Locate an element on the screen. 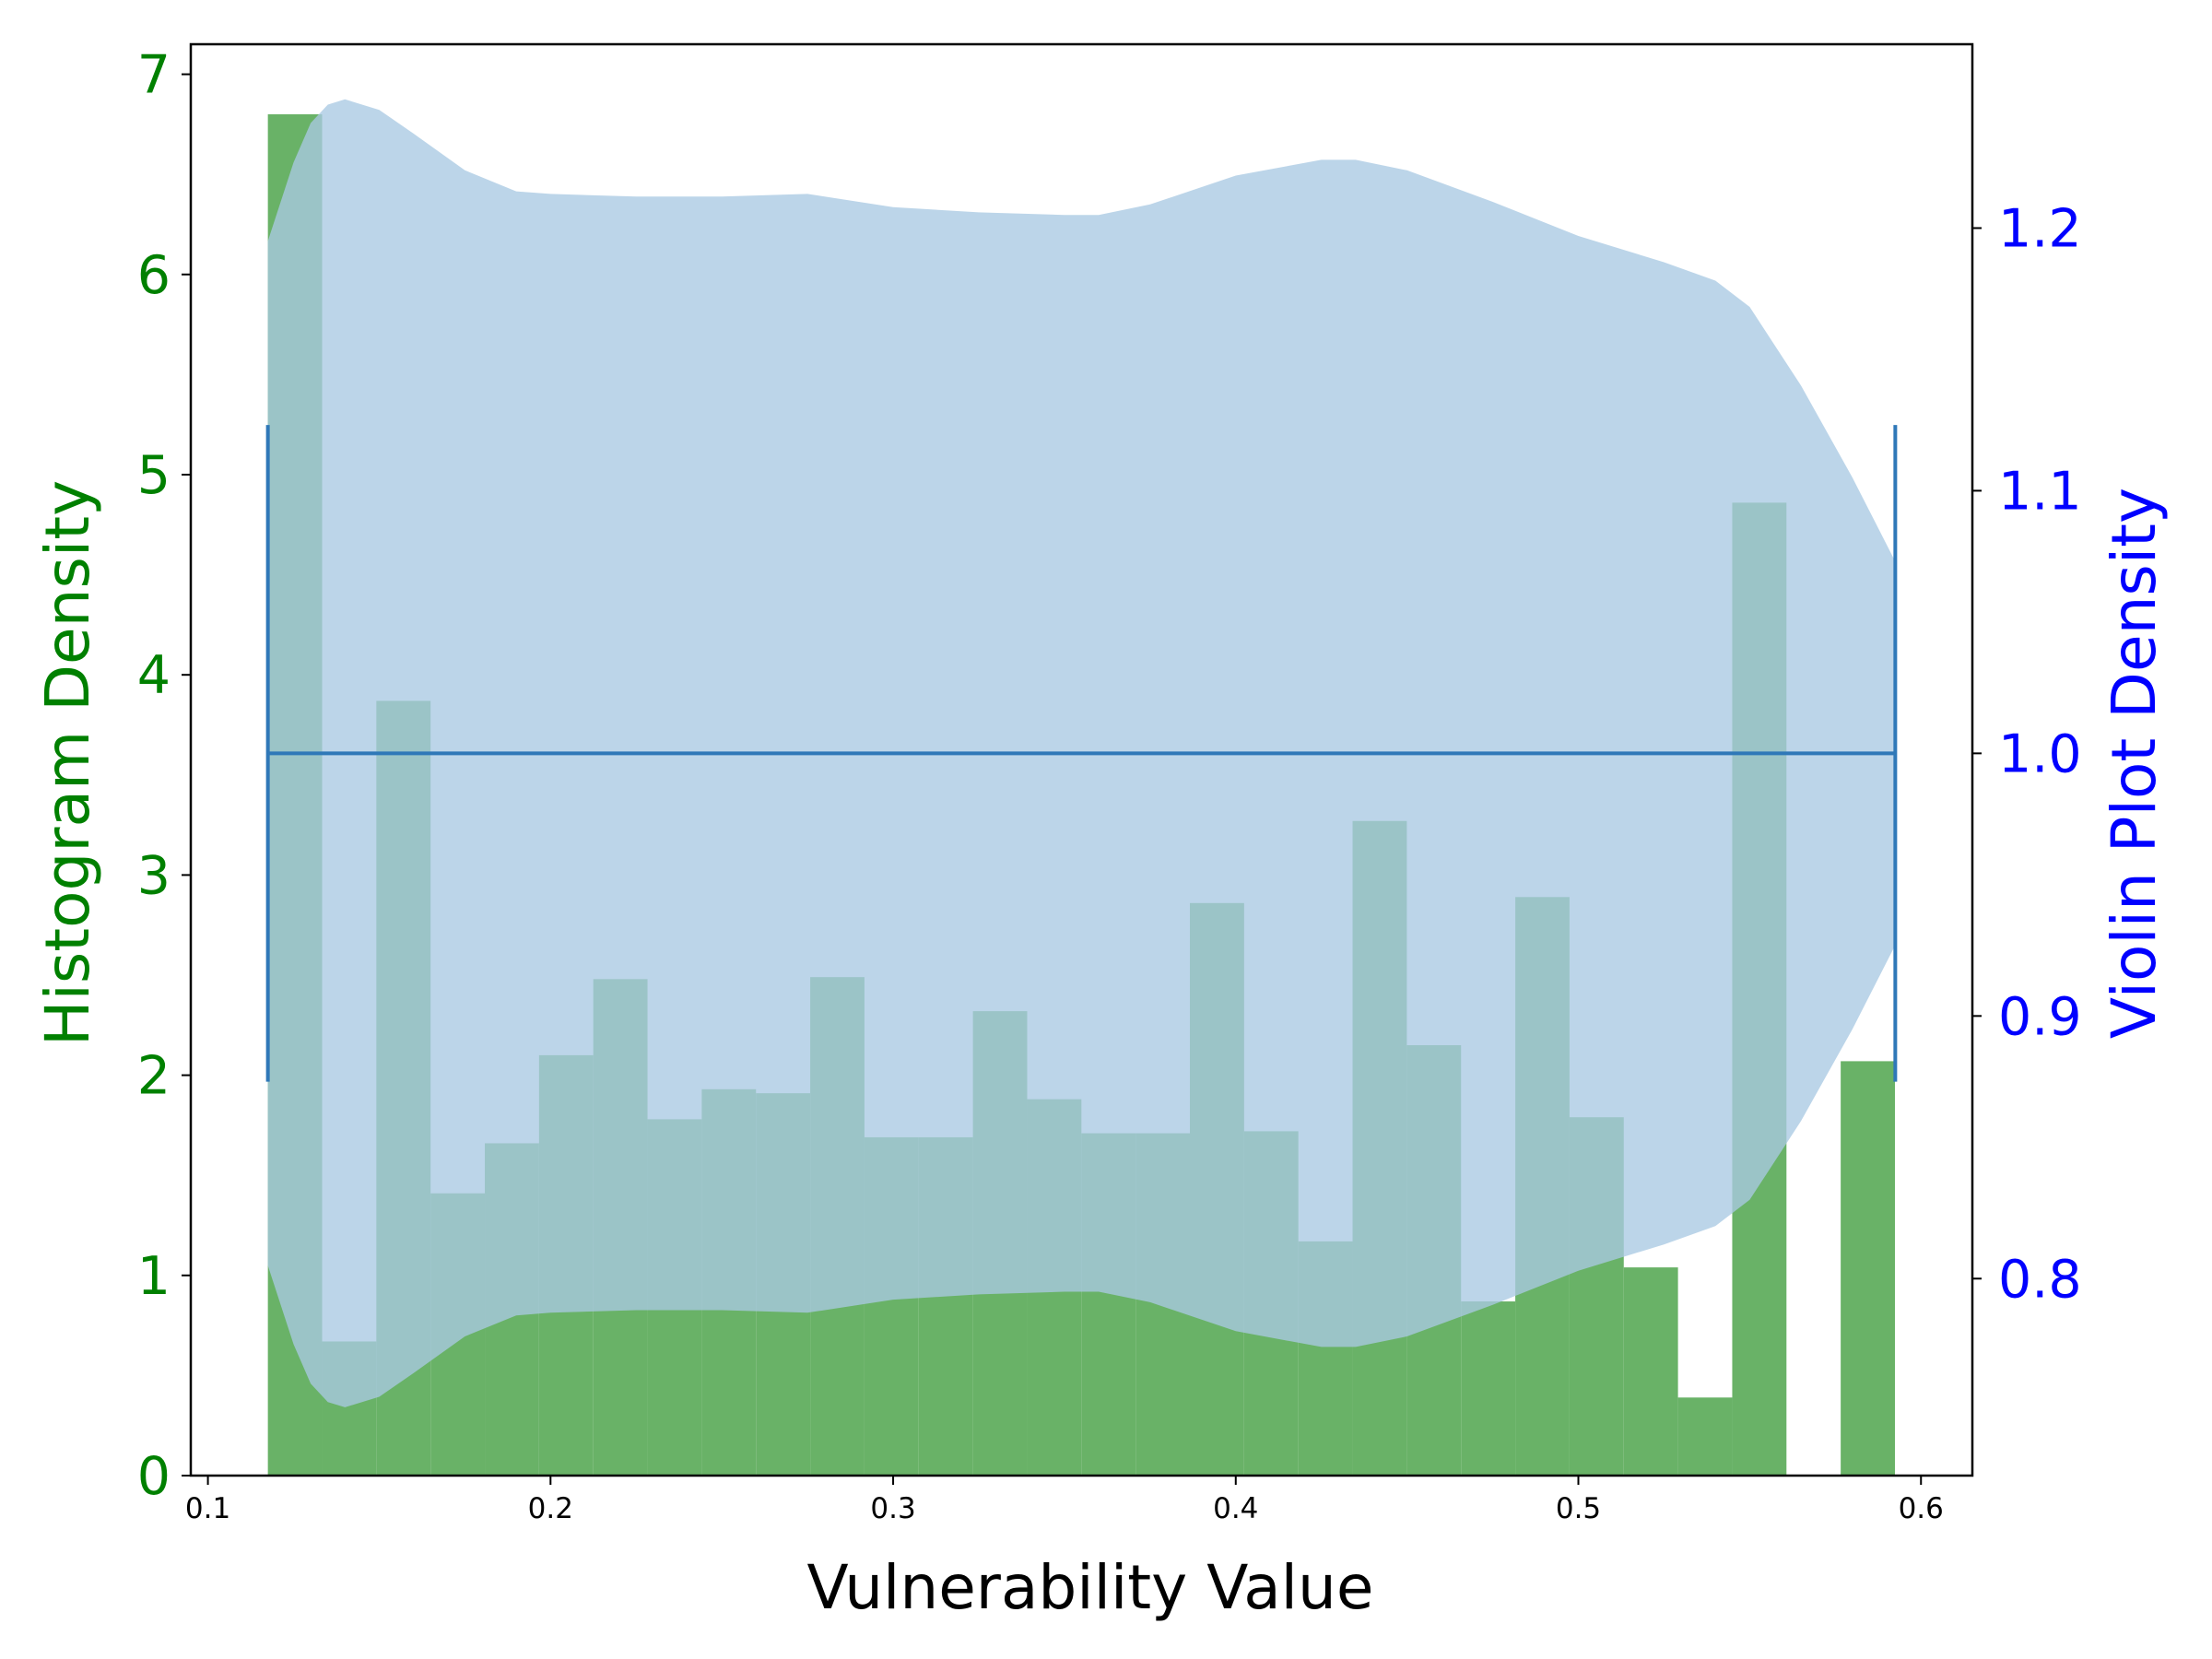  x-axis-title: Vulnerability Value is located at coordinates (1090, 1587).